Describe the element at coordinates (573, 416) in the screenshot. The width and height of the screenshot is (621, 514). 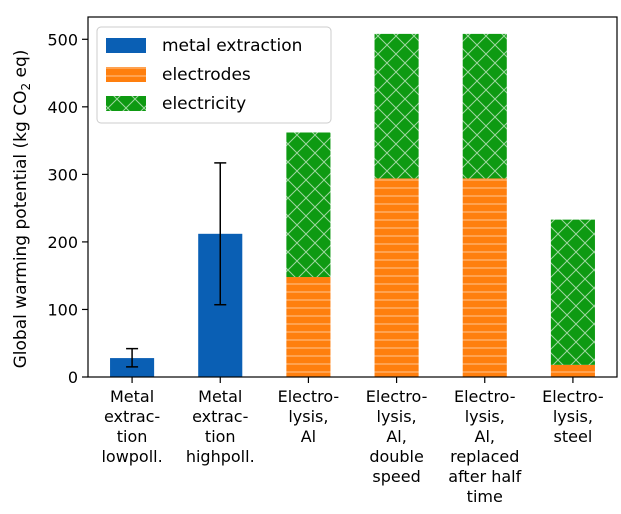
I see `x-category-label: Electro-lysis, steel` at that location.